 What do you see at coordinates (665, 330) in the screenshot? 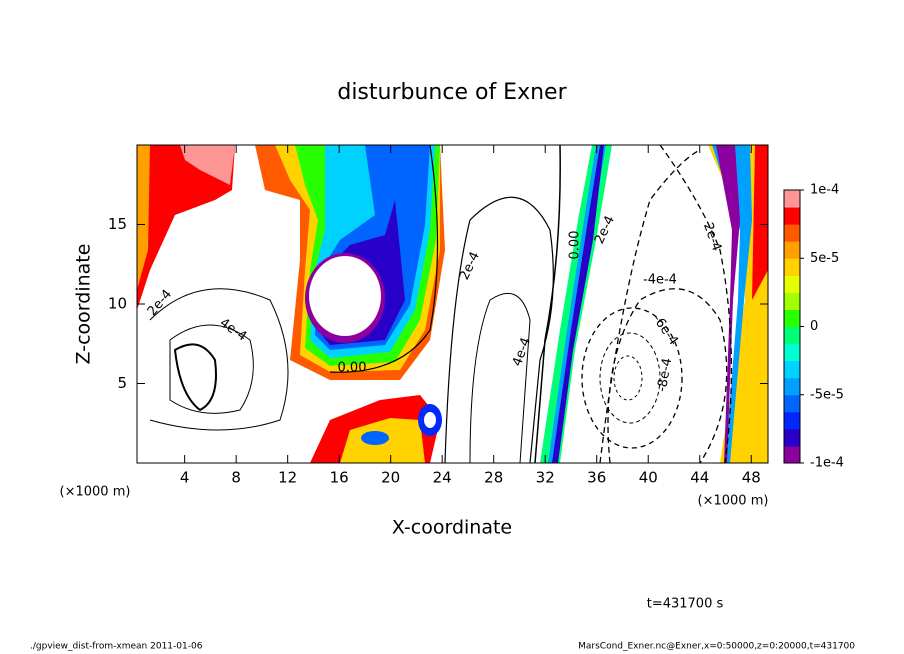
I see `contour-label: -6e-4` at bounding box center [665, 330].